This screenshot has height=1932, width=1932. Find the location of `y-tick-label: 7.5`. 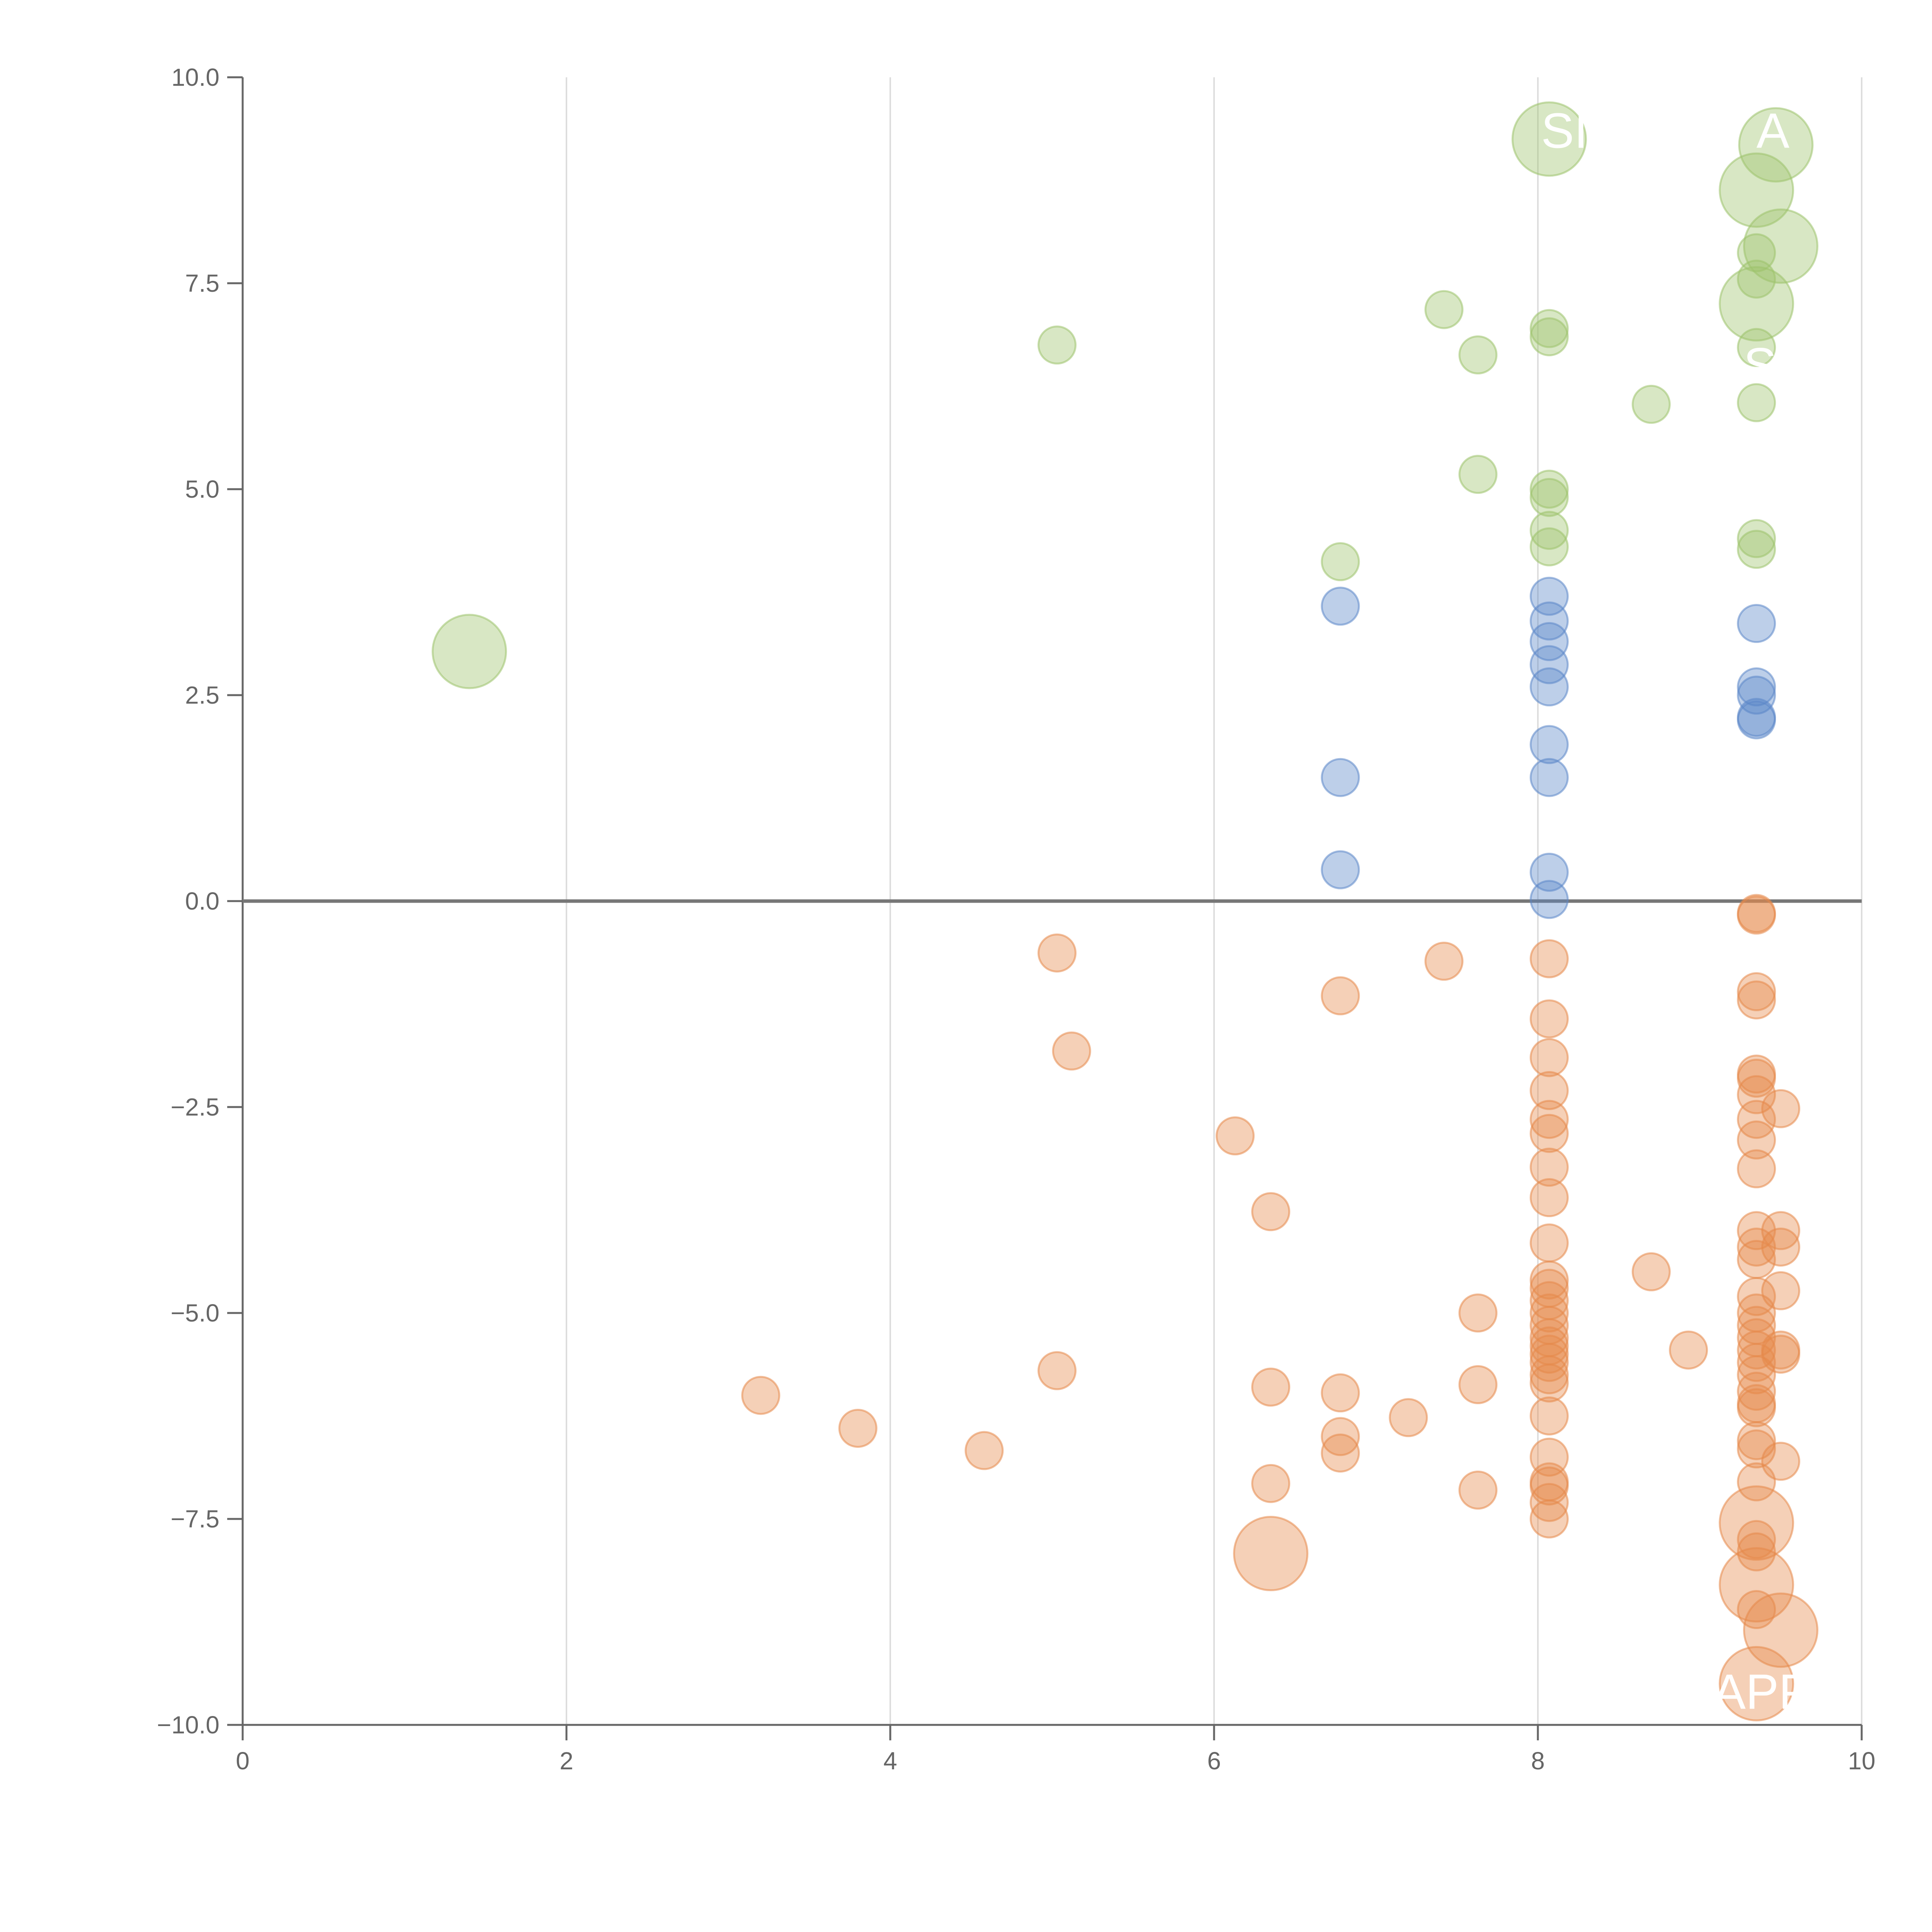

y-tick-label: 7.5 is located at coordinates (202, 283).